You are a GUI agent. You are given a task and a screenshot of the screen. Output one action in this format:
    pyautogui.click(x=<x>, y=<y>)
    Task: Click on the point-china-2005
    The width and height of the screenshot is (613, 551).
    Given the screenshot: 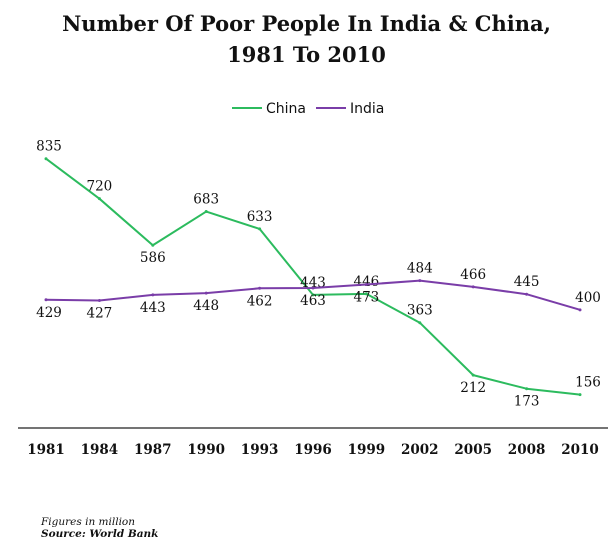 What is the action you would take?
    pyautogui.click(x=473, y=375)
    